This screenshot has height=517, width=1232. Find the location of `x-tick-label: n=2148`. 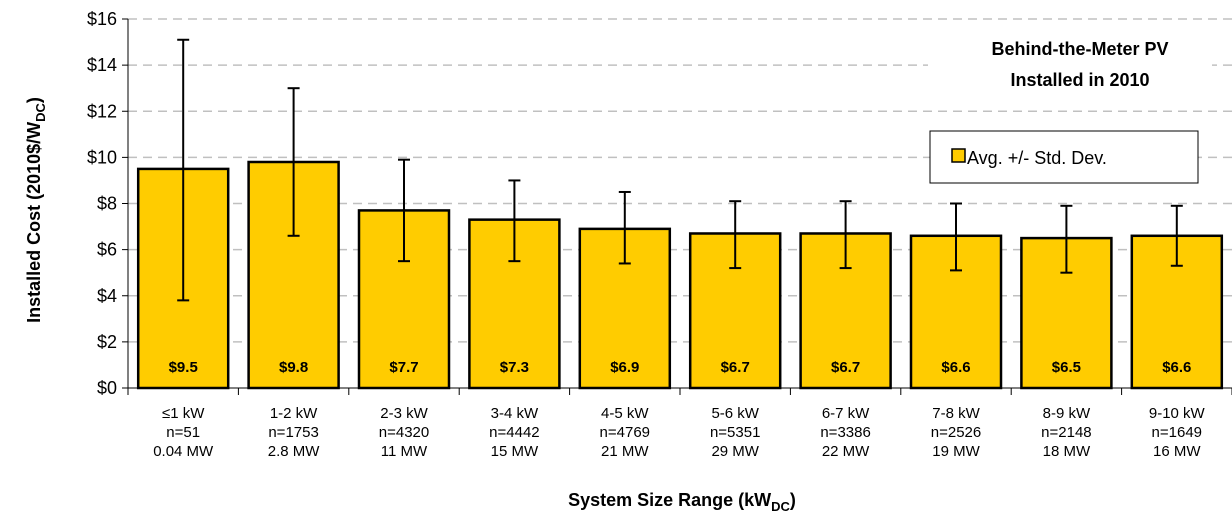

x-tick-label: n=2148 is located at coordinates (1066, 432).